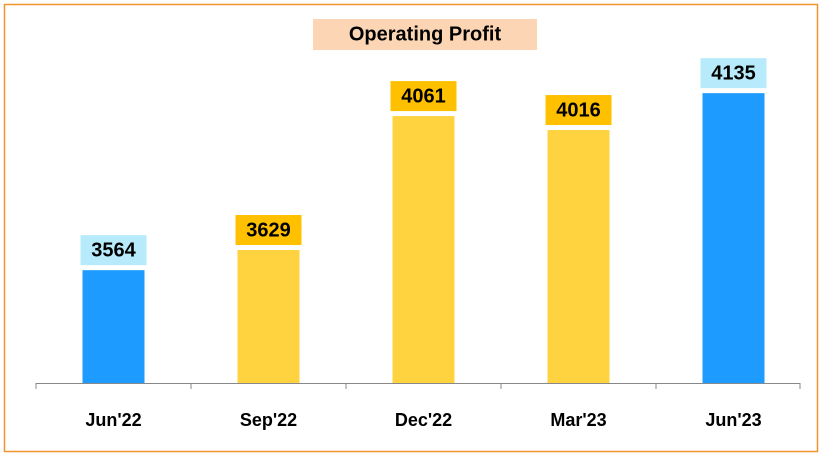 This screenshot has height=459, width=823. Describe the element at coordinates (423, 420) in the screenshot. I see `x-tick-label: Dec'22` at that location.